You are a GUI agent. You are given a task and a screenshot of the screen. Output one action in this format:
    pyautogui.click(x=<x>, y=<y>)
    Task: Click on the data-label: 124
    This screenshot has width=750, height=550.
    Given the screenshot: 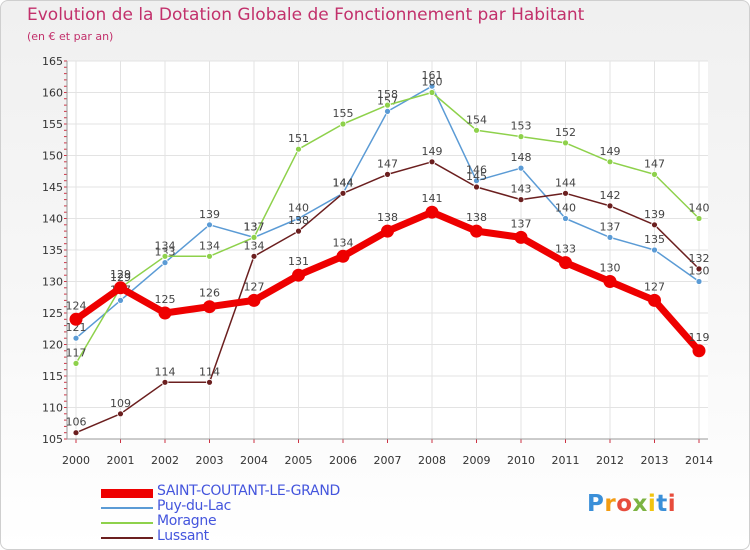 What is the action you would take?
    pyautogui.click(x=76, y=305)
    